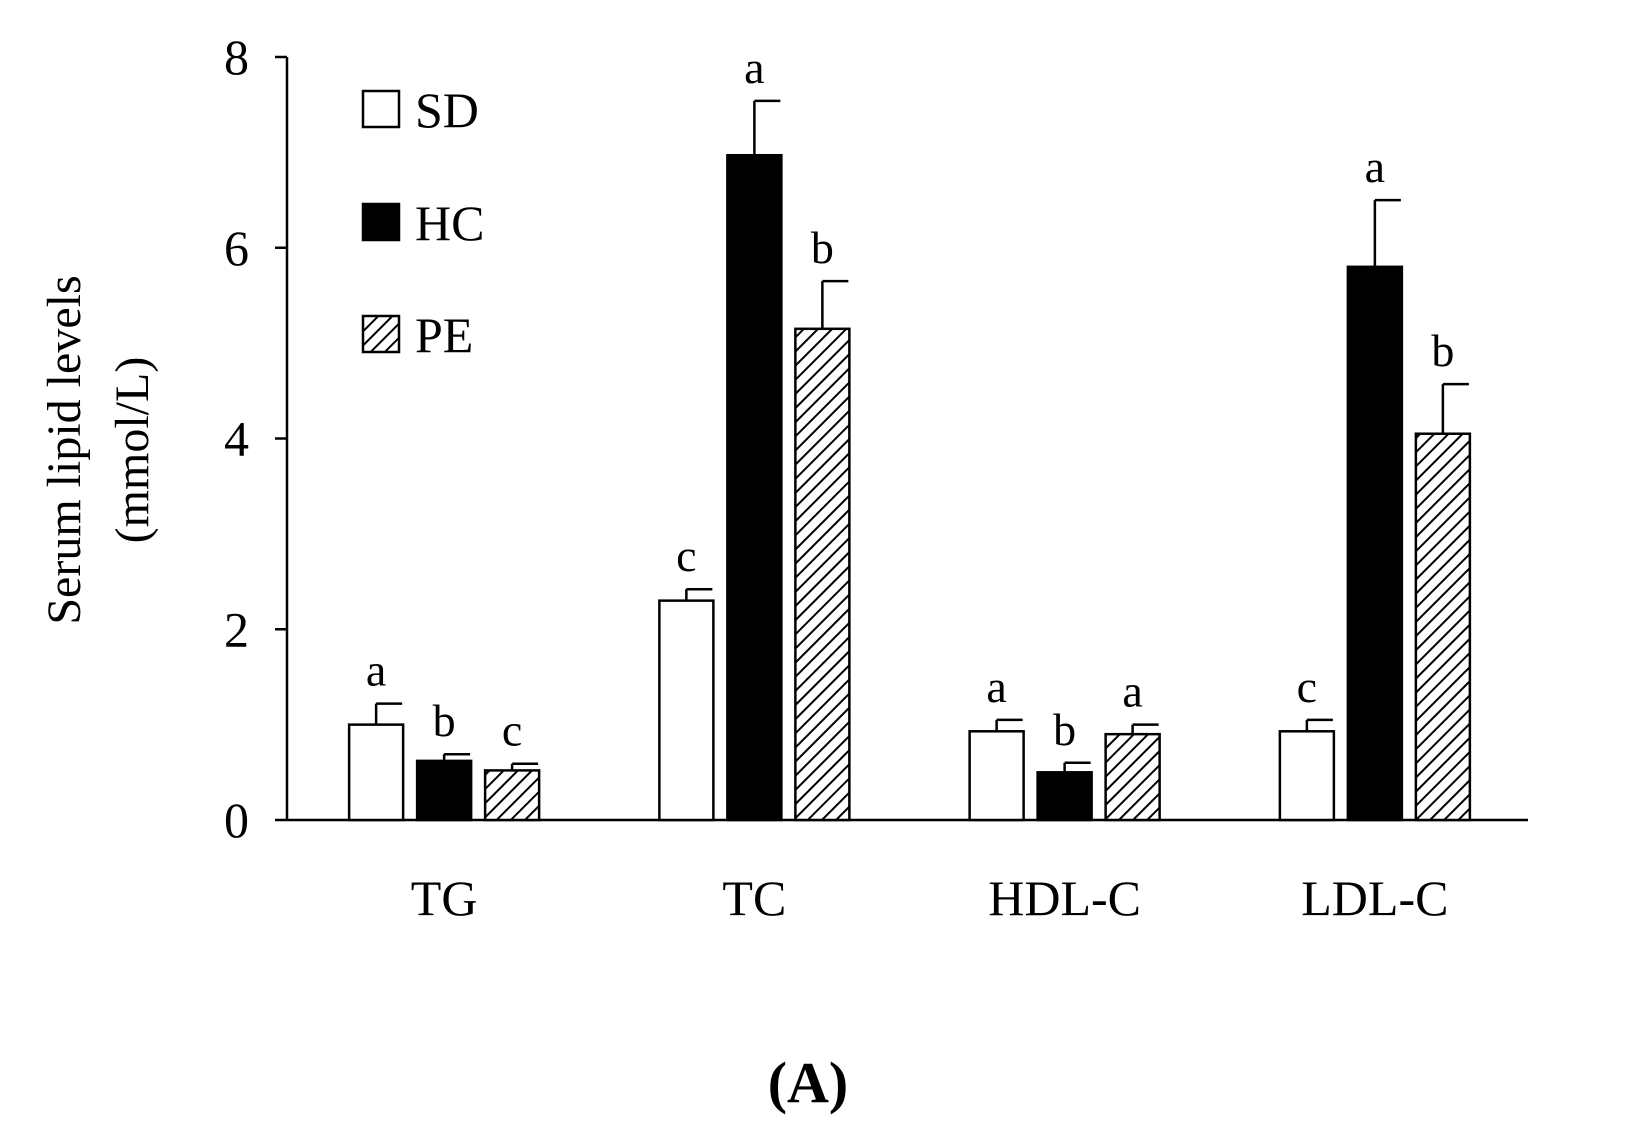 The image size is (1641, 1131). What do you see at coordinates (381, 222) in the screenshot?
I see `legend-swatch-hc` at bounding box center [381, 222].